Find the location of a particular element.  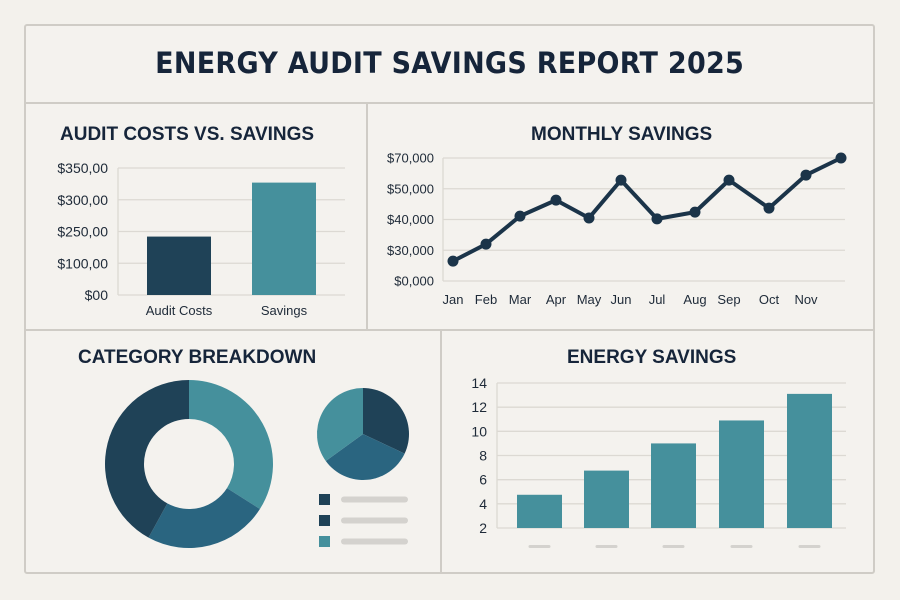

energy-savings-chart: 2 4 6 8 10 12 14 is located at coordinates (658, 461).